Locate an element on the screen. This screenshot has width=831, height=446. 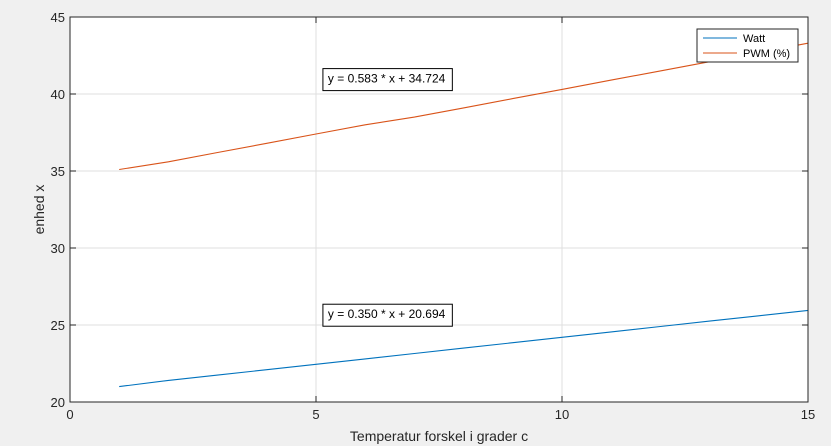
y-tick-label: 35 is located at coordinates (58, 171).